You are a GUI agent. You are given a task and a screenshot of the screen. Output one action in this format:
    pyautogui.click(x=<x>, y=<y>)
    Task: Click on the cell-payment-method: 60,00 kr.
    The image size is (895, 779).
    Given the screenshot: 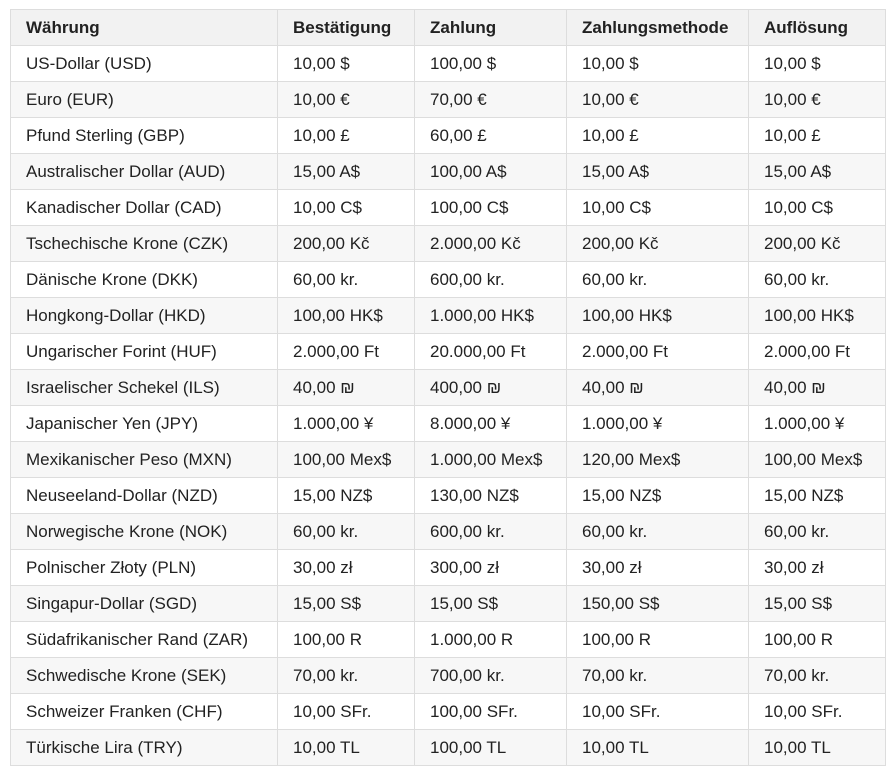 What is the action you would take?
    pyautogui.click(x=657, y=279)
    